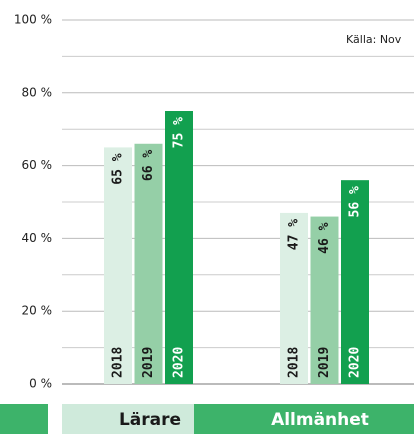 The height and width of the screenshot is (434, 414). What do you see at coordinates (40, 384) in the screenshot?
I see `y-tick-label: 0 %` at bounding box center [40, 384].